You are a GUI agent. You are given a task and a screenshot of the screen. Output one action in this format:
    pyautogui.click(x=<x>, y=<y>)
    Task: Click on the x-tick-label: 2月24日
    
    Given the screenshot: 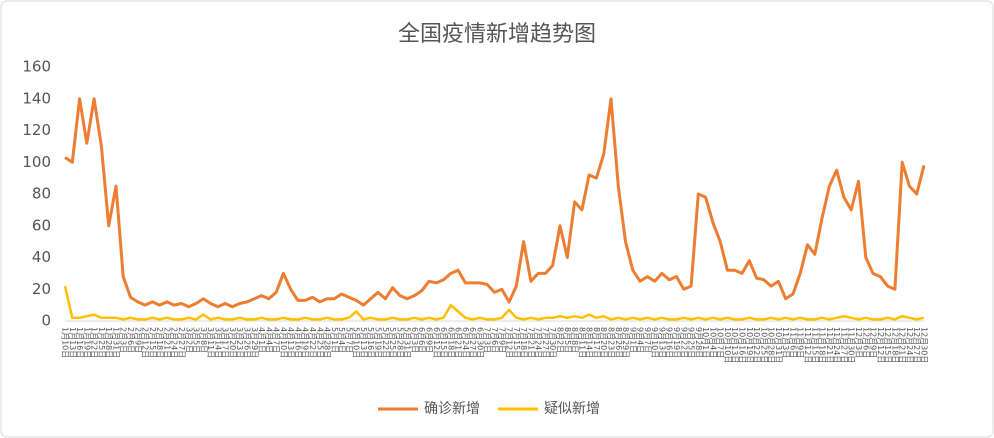 What is the action you would take?
    pyautogui.click(x=174, y=342)
    